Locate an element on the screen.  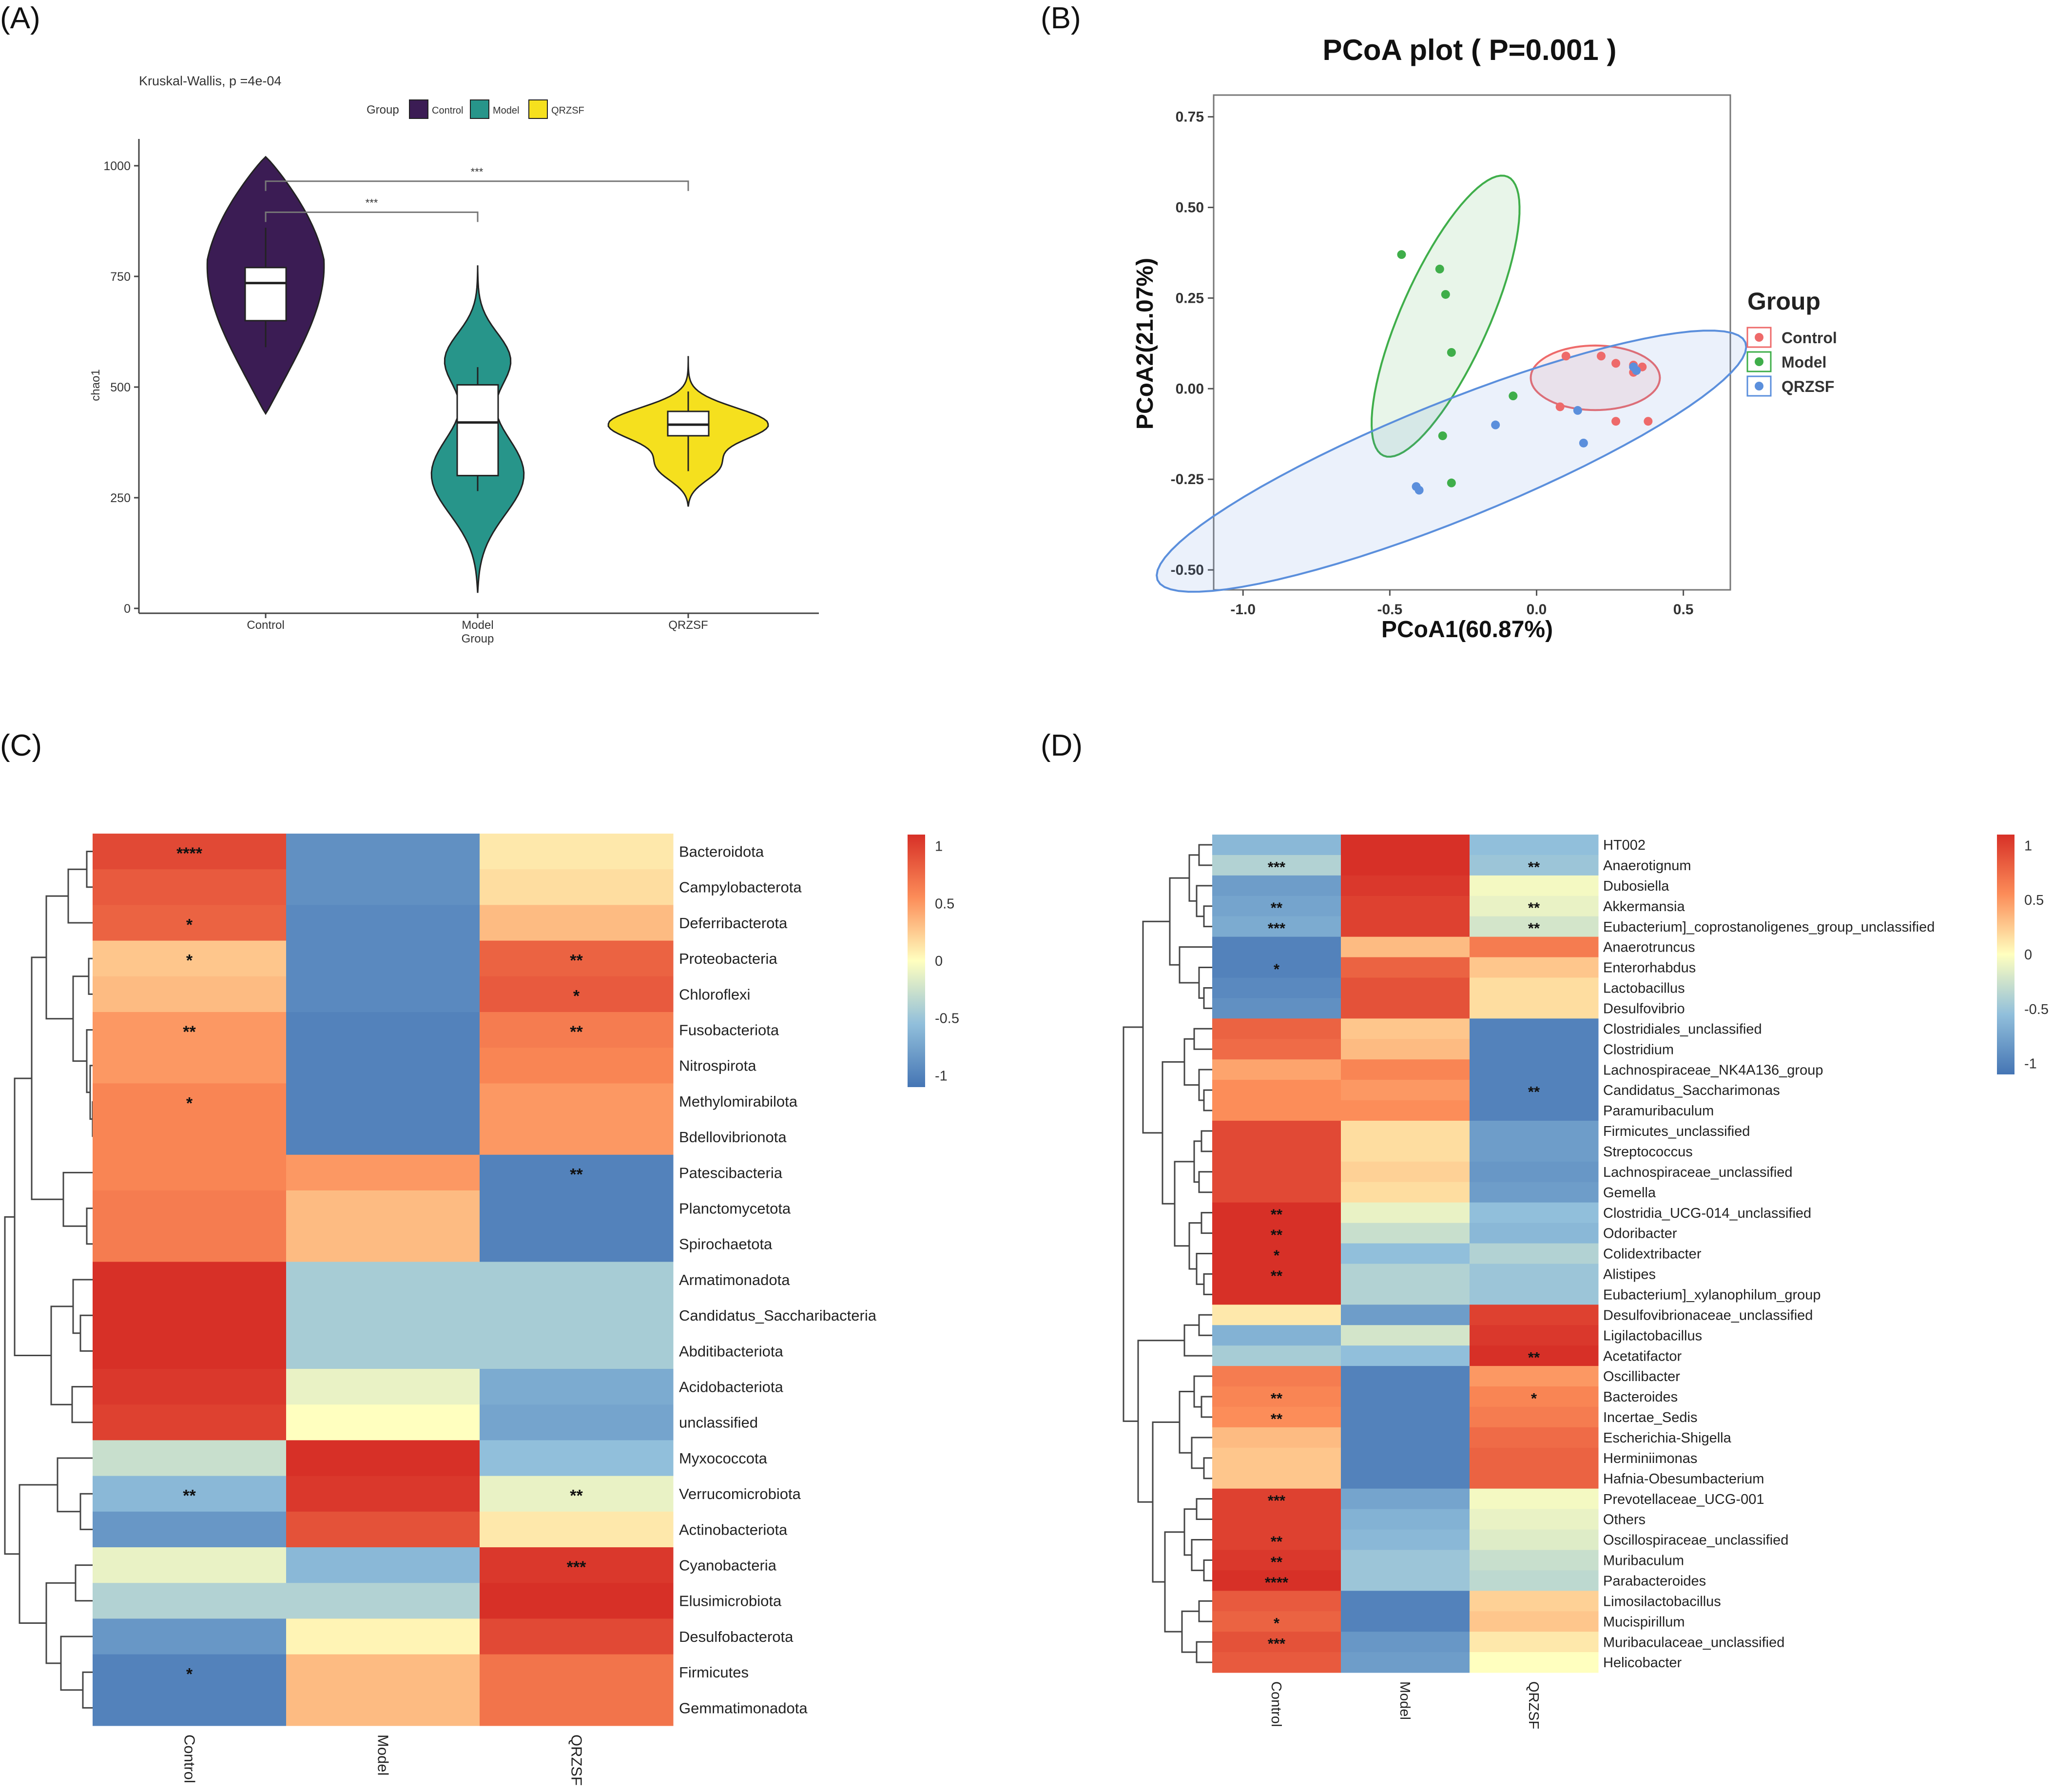
violin-y-tick-label: 500 is located at coordinates (121, 387).